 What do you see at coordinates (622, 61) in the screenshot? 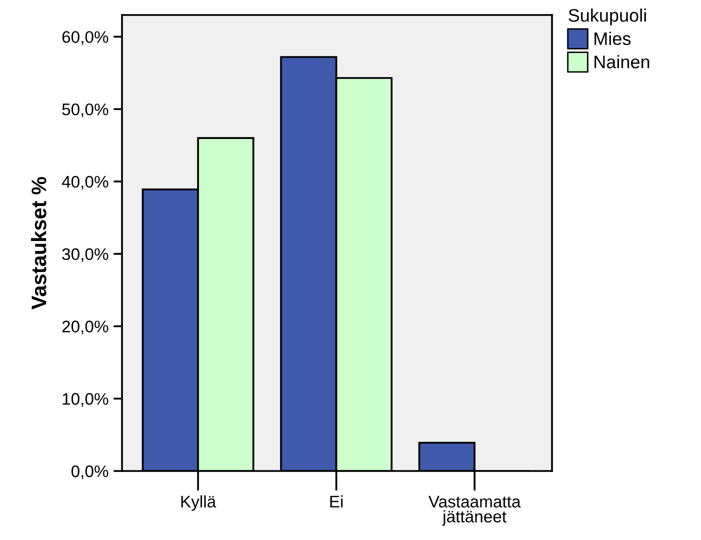
I see `legend-label: Nainen` at bounding box center [622, 61].